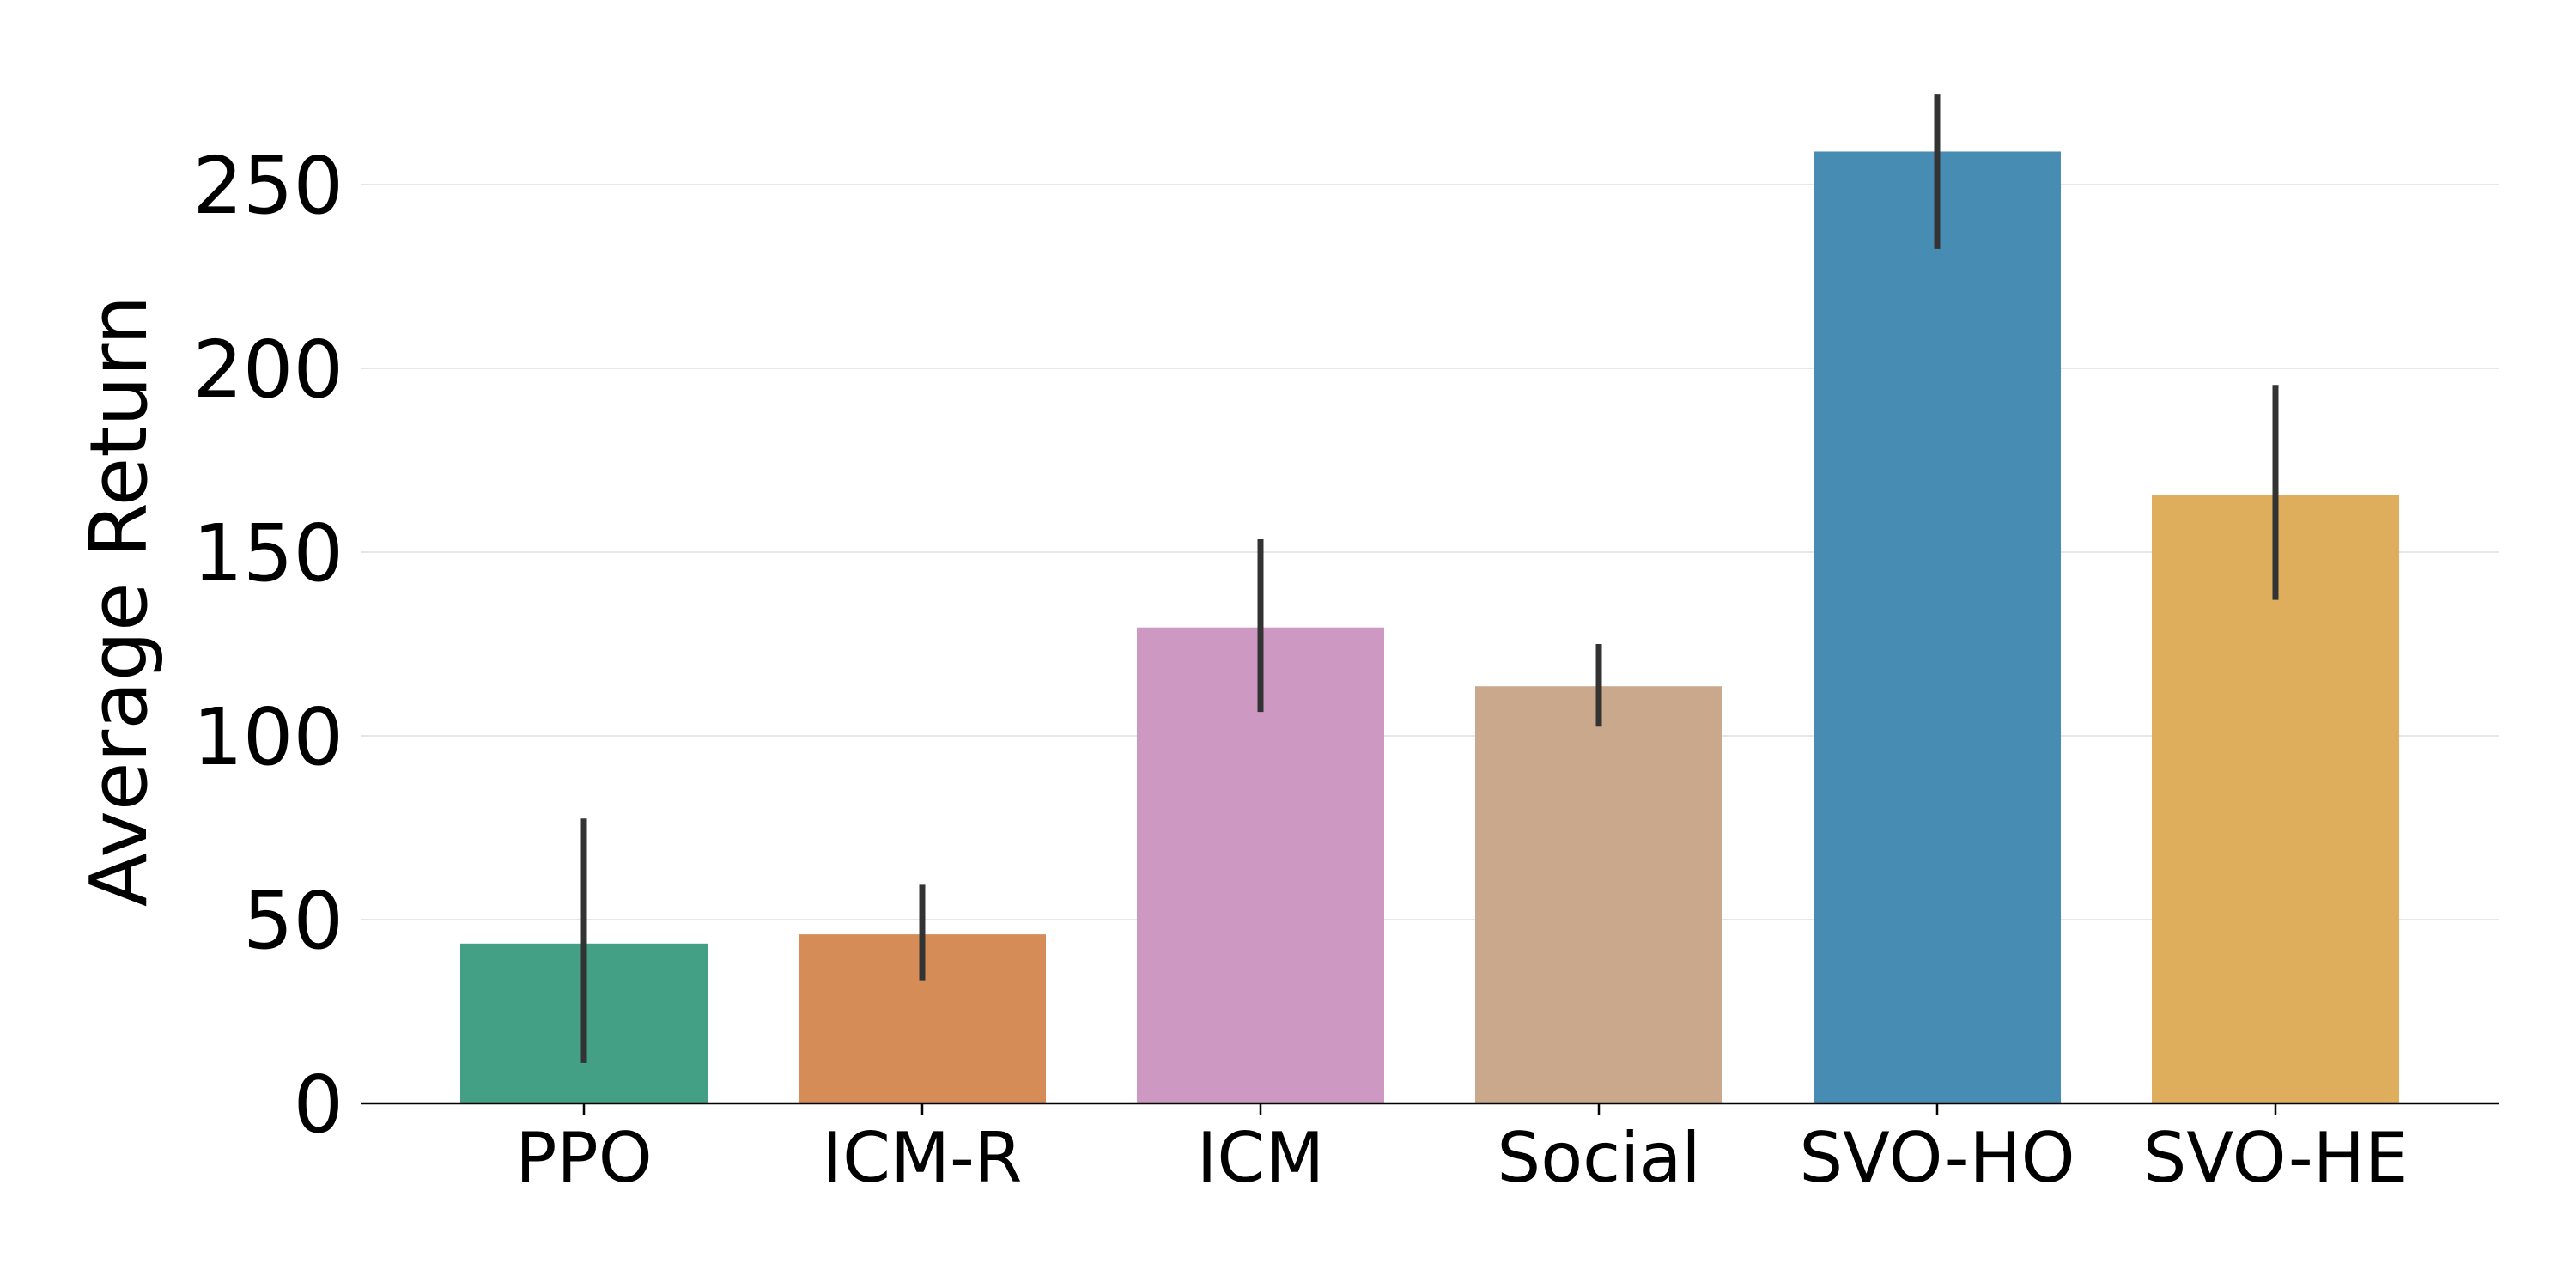 This screenshot has height=1288, width=2576. What do you see at coordinates (318, 1105) in the screenshot?
I see `y-tick-label: 0` at bounding box center [318, 1105].